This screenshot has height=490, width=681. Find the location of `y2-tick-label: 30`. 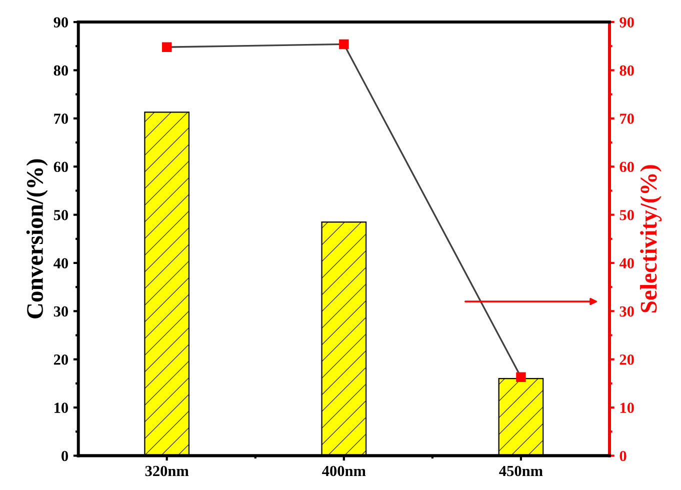

y2-tick-label: 30 is located at coordinates (627, 311).